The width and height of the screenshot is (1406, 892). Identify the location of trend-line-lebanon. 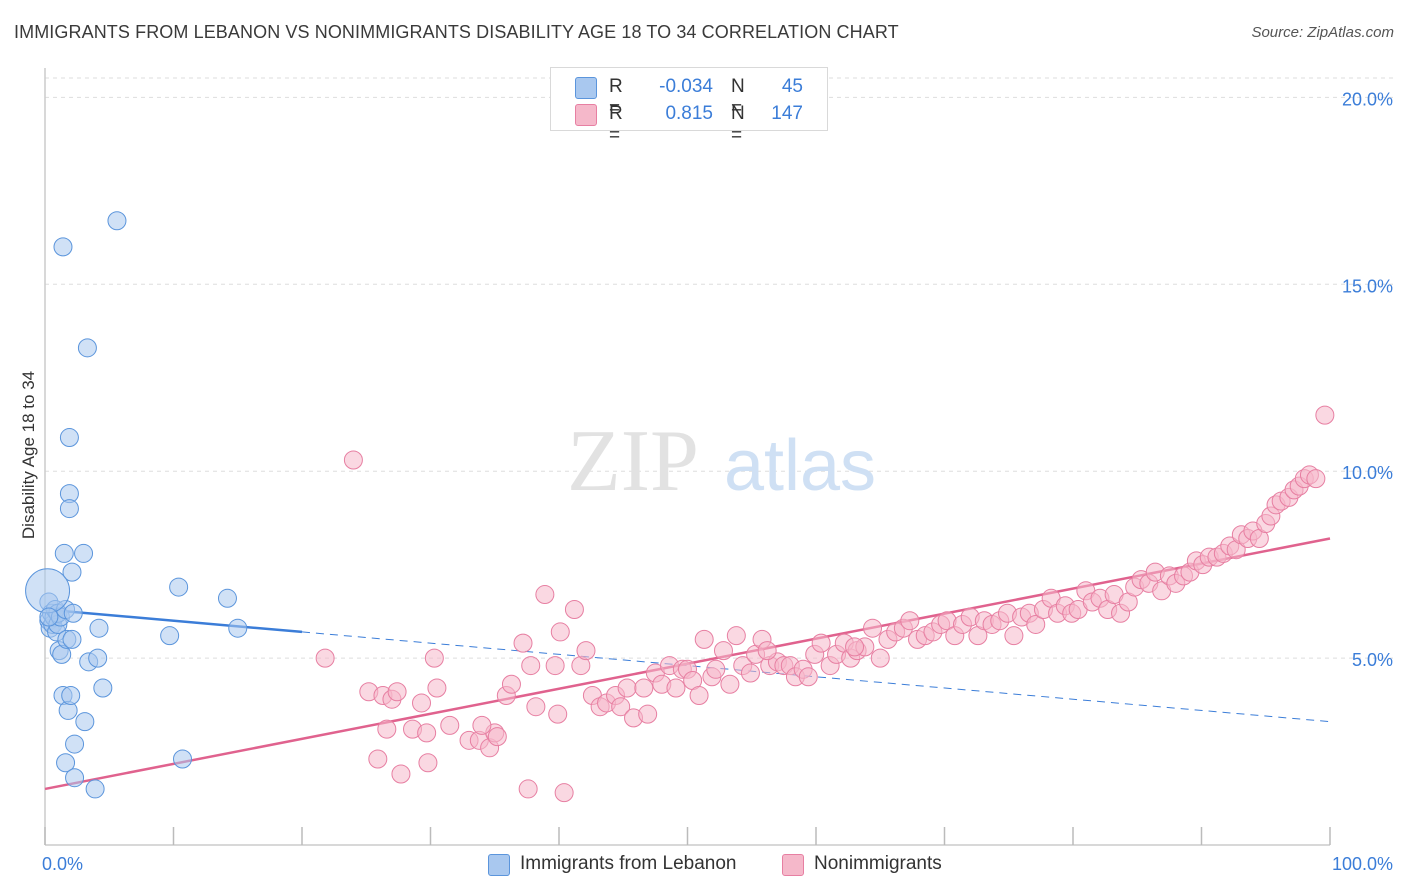
(173, 621).